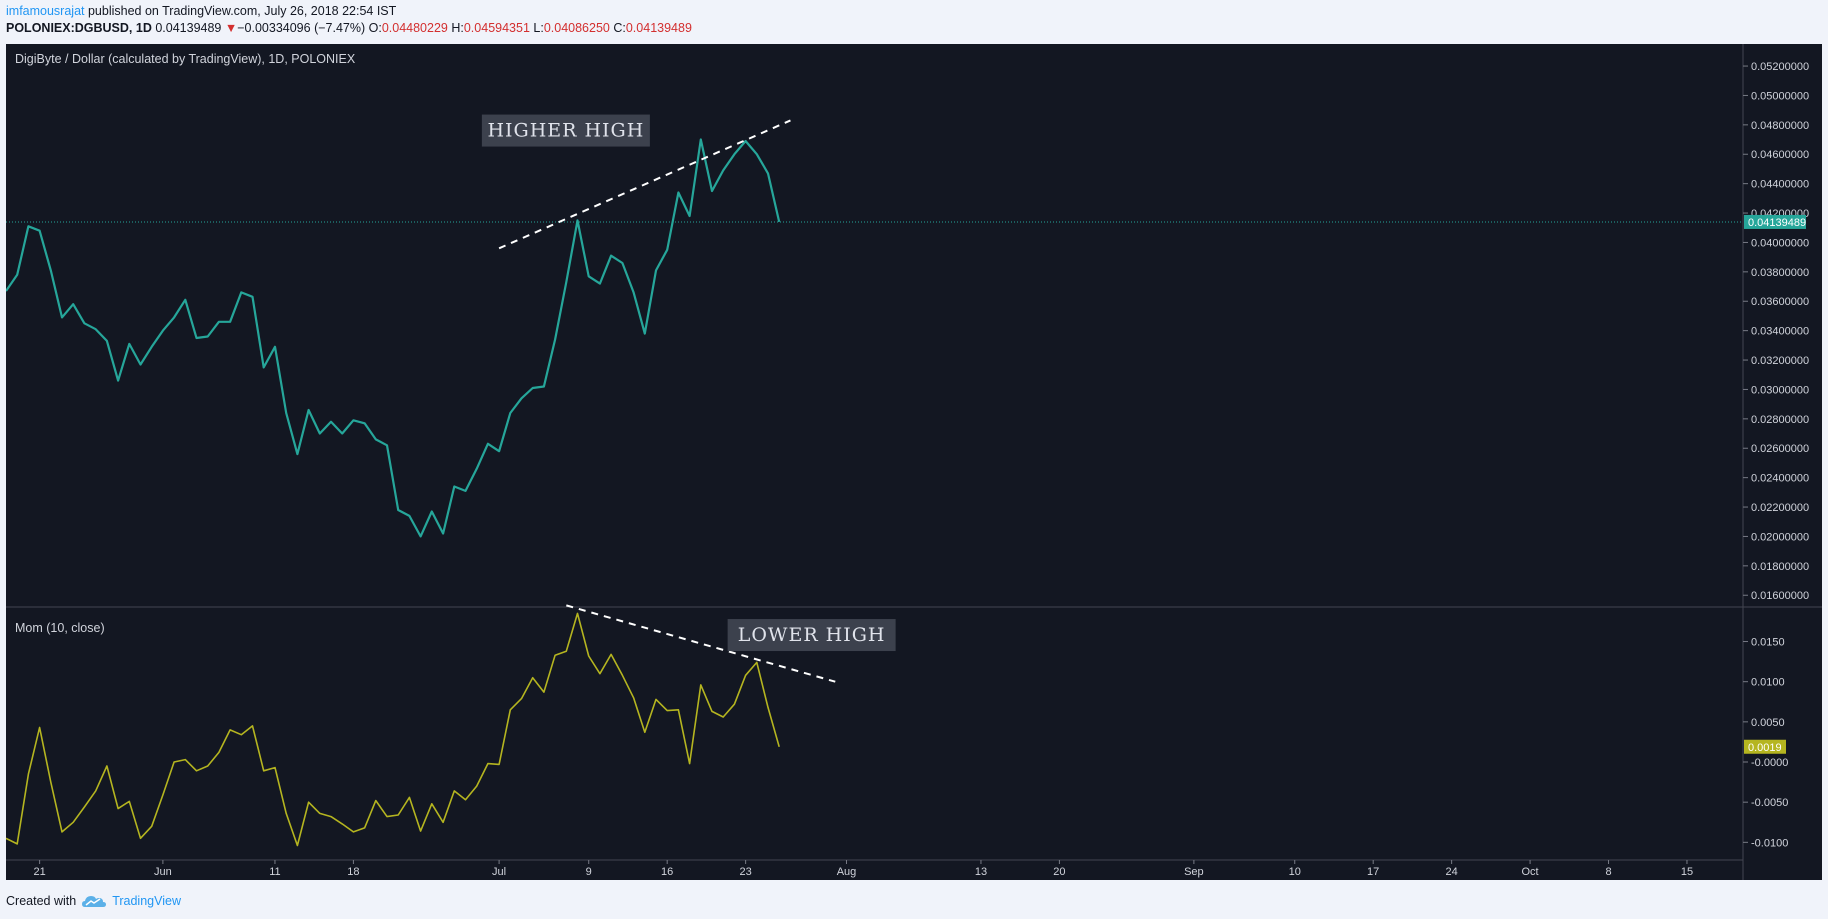  Describe the element at coordinates (589, 872) in the screenshot. I see `x-tick-label: 9` at that location.